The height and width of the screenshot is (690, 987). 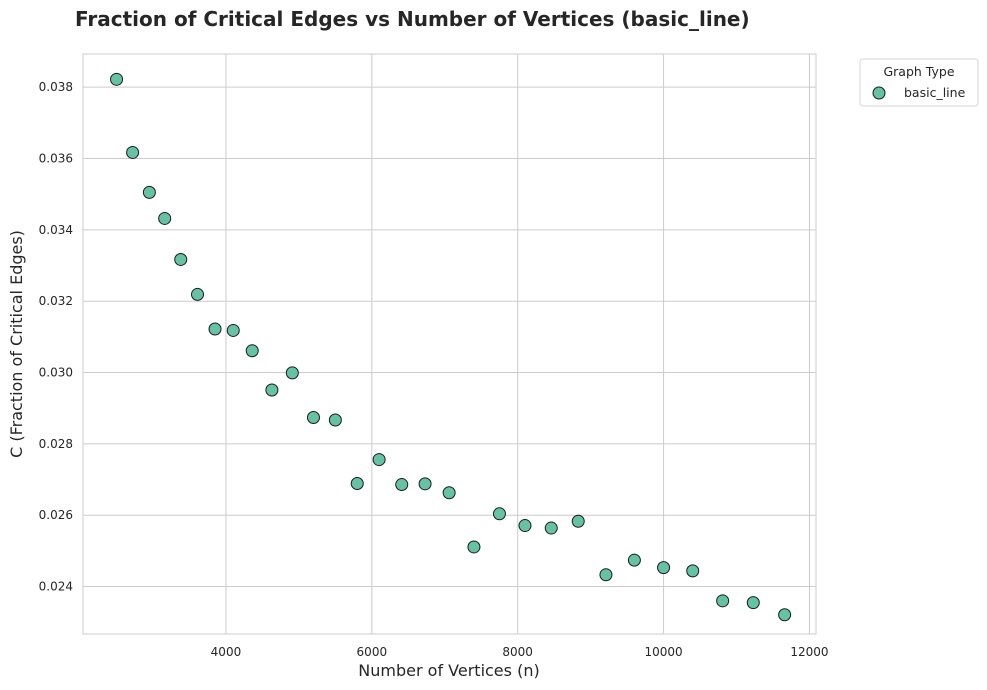 What do you see at coordinates (448, 670) in the screenshot?
I see `x-axis-label: Number of Vertices (n)` at bounding box center [448, 670].